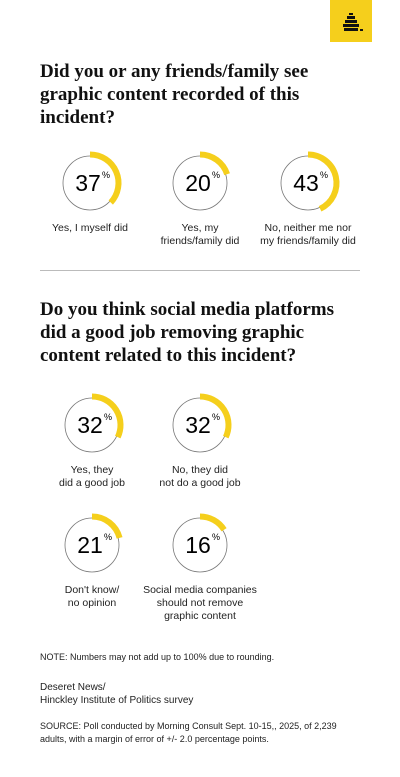 This screenshot has height=777, width=400. I want to click on value-label: 43, so click(306, 183).